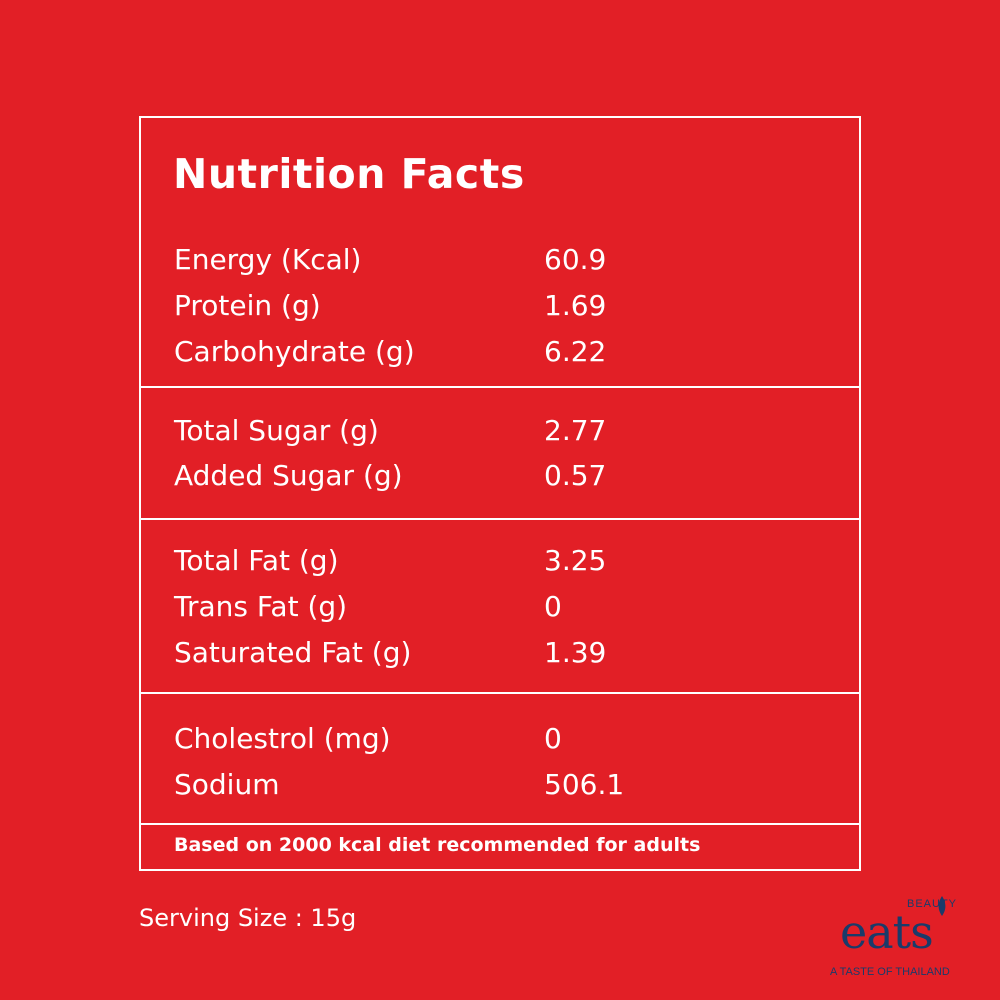 This screenshot has width=1000, height=1000. I want to click on nutrient-label: Added Sugar (g), so click(288, 475).